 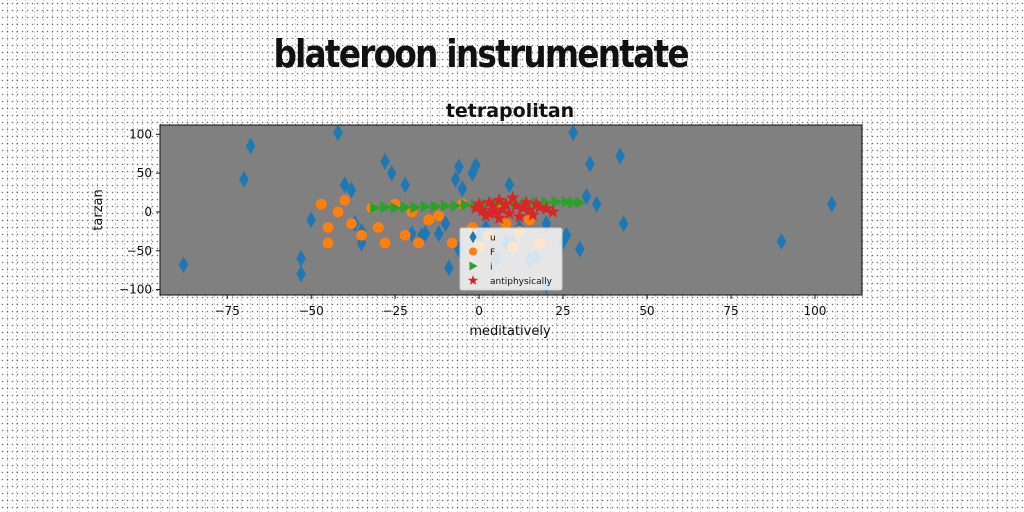 What do you see at coordinates (521, 282) in the screenshot?
I see `legend-label-antiphysically: antiphysically` at bounding box center [521, 282].